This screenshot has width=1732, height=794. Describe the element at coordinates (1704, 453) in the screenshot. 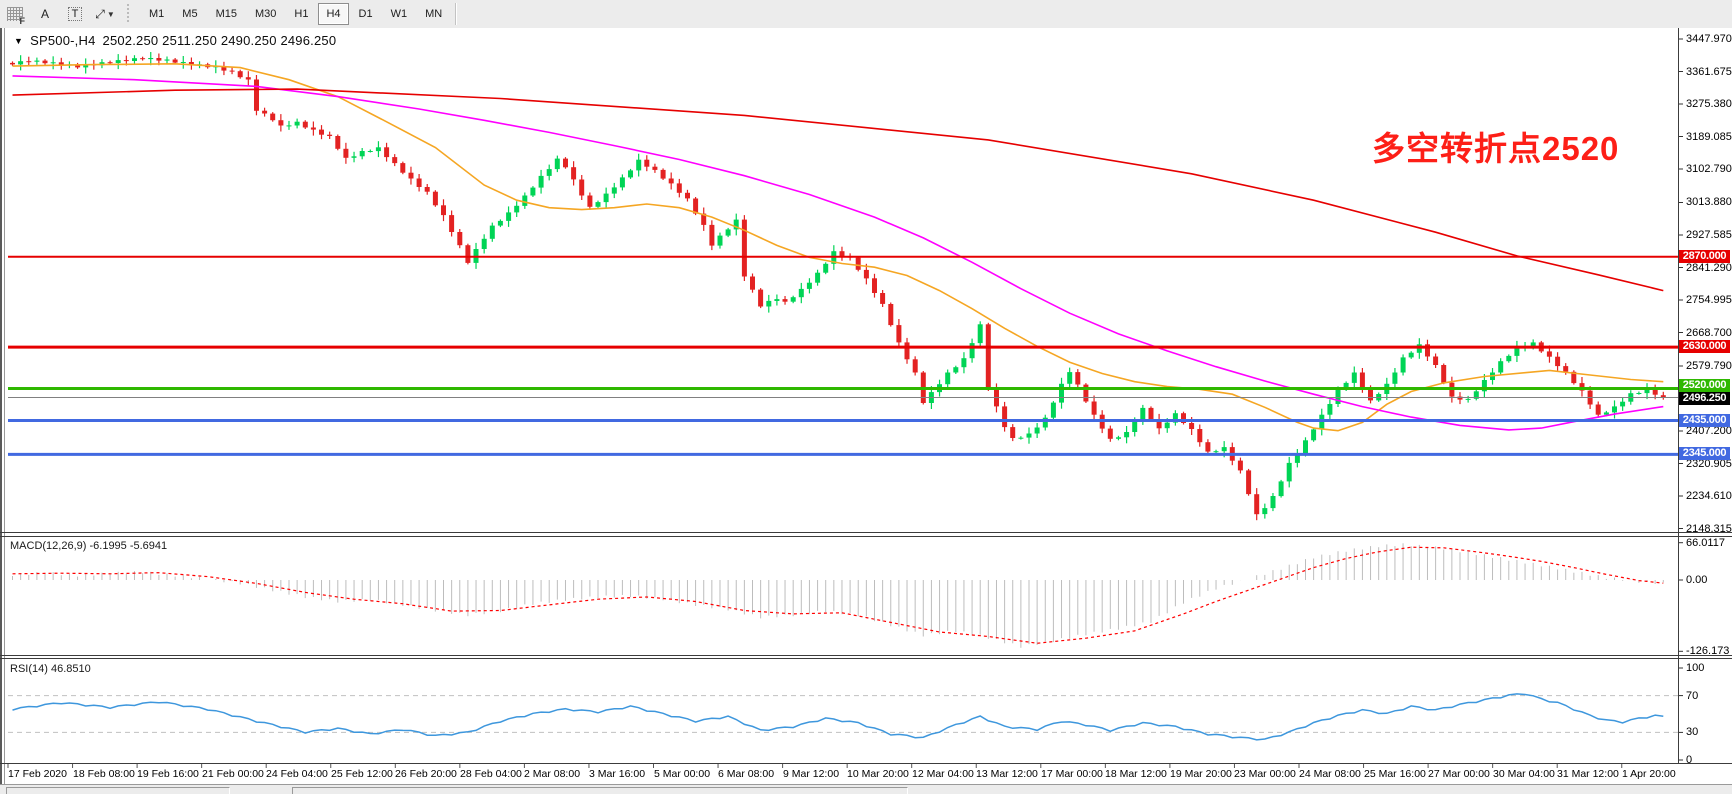

I see `level-price-badge: 2345.000` at that location.